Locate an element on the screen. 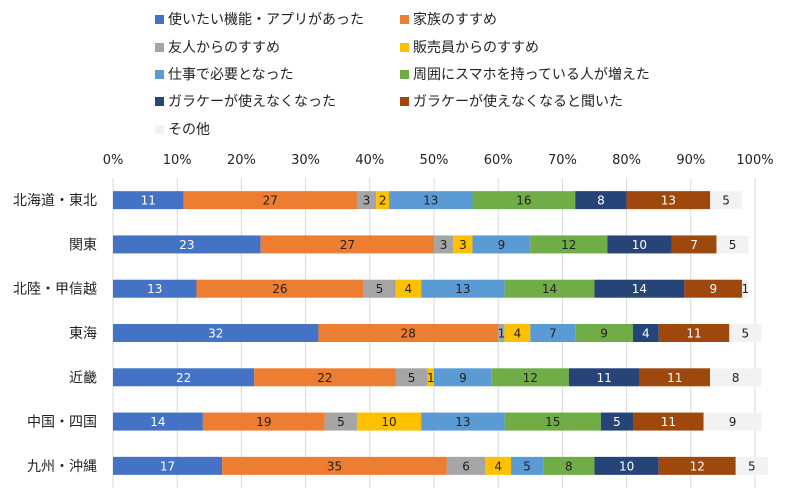 Image resolution: width=788 pixels, height=503 pixels. data-label-2-5: 14 is located at coordinates (549, 289).